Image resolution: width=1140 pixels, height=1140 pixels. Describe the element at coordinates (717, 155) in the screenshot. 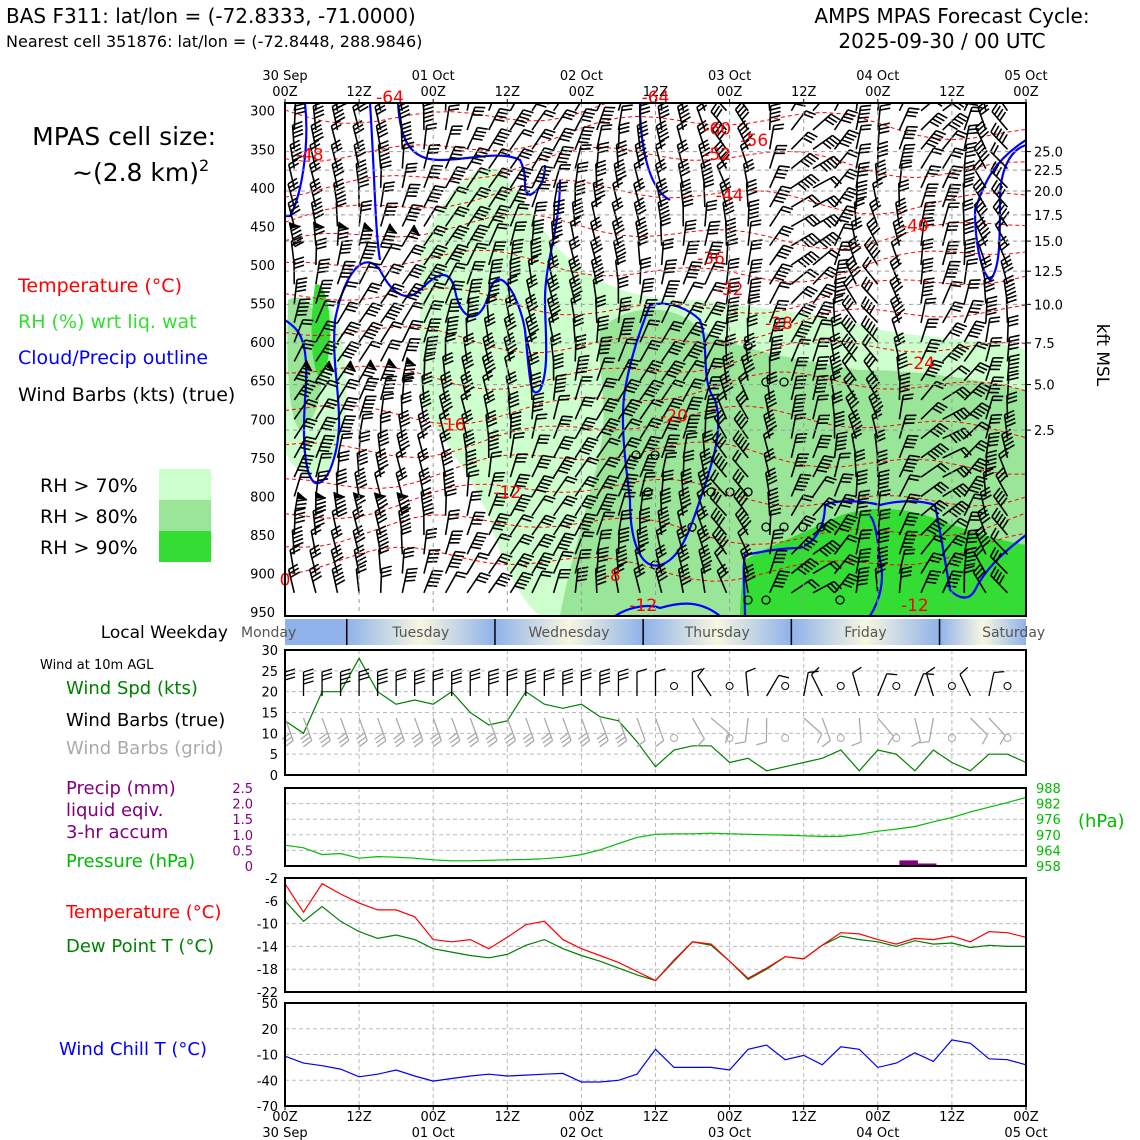

I see `temperature-contour-label: -52` at that location.